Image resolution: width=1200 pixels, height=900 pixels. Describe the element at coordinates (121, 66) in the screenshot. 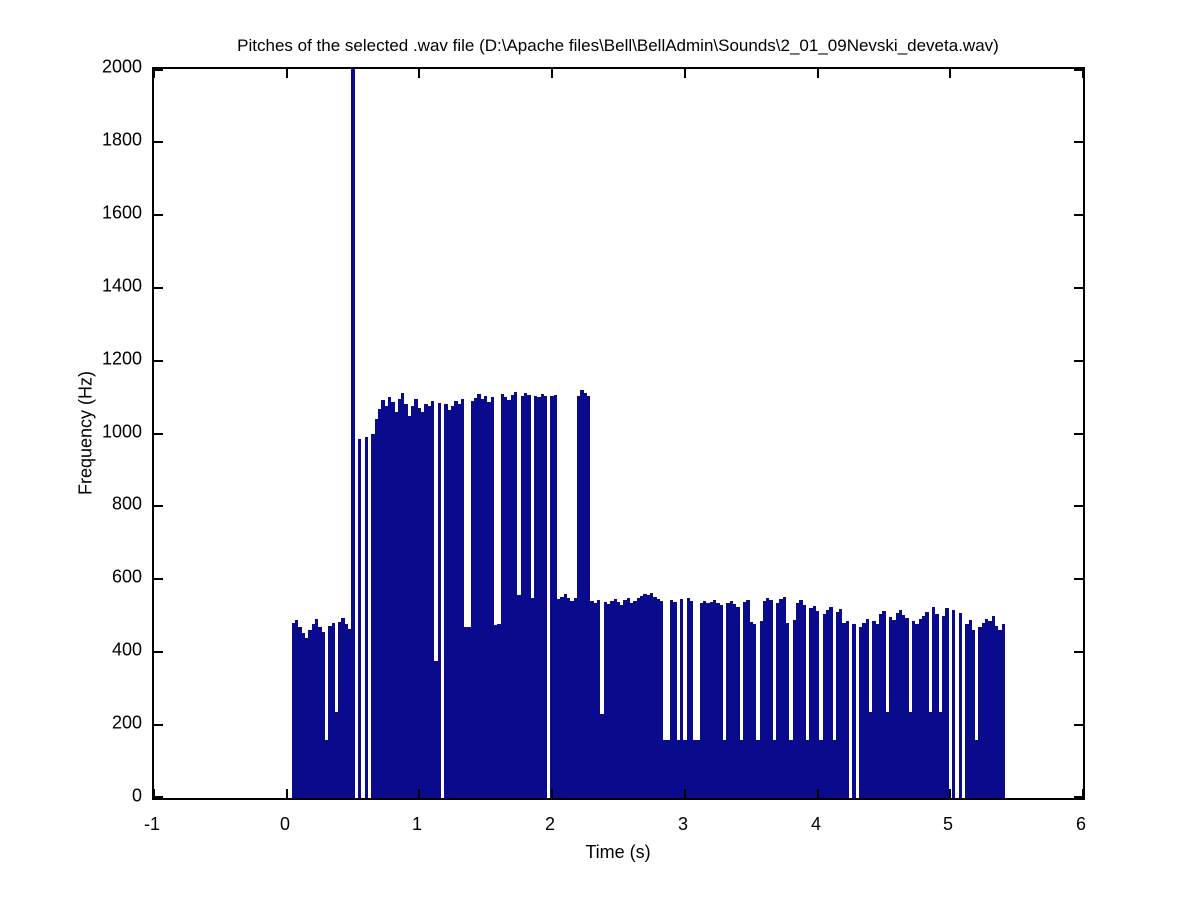

I see `y-tick-label: 2000` at that location.